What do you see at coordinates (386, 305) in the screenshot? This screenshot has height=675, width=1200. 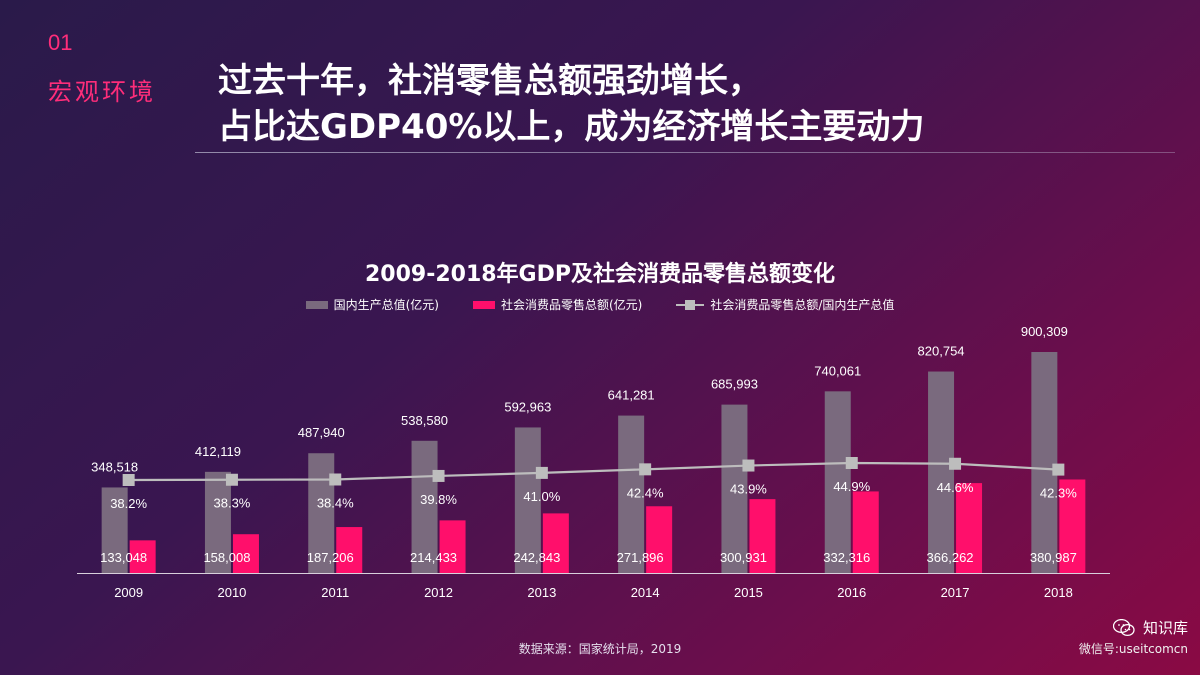 I see `legend-label-gdp: 国内生产总值(亿元)` at bounding box center [386, 305].